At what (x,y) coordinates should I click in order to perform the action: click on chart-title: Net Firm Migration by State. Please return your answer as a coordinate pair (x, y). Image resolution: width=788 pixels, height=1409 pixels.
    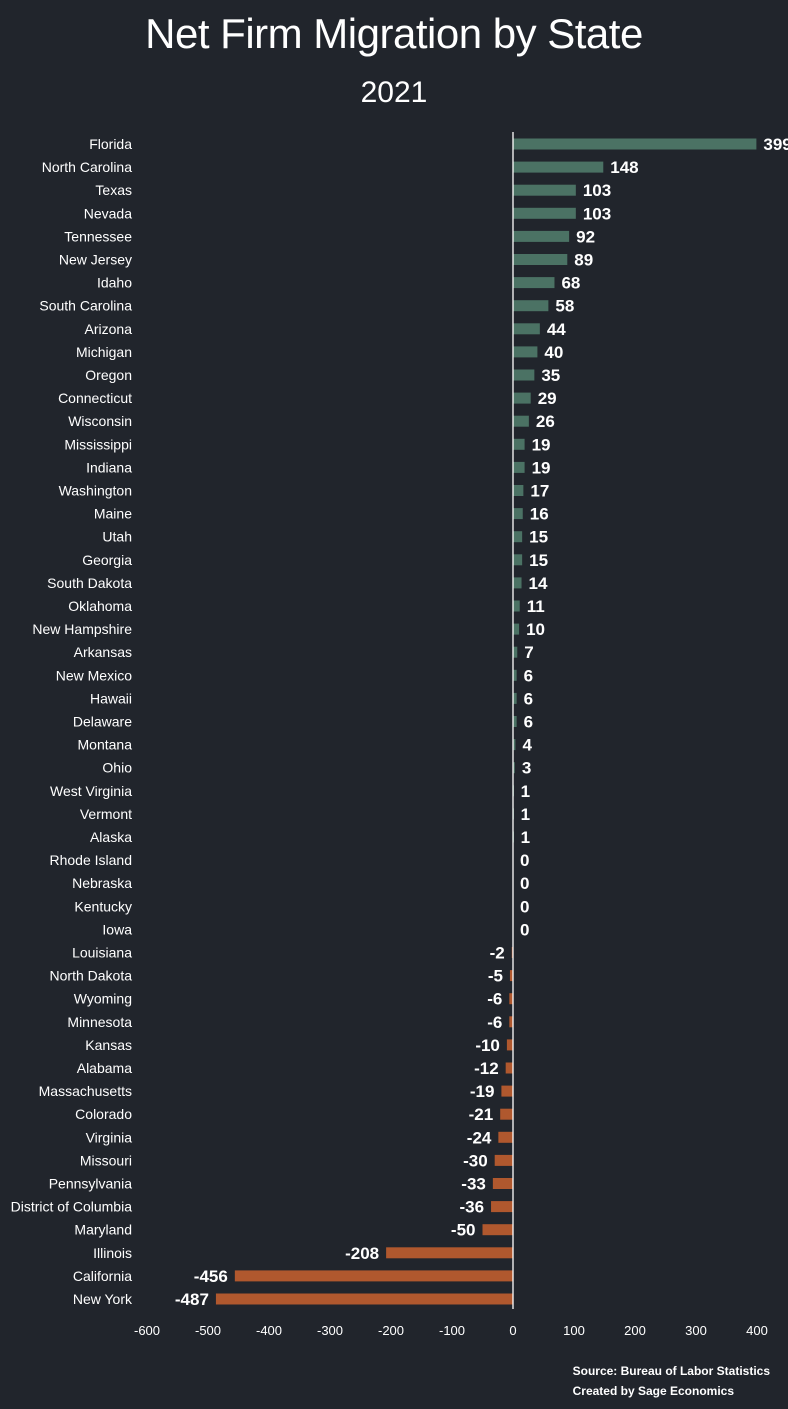
    Looking at the image, I should click on (394, 33).